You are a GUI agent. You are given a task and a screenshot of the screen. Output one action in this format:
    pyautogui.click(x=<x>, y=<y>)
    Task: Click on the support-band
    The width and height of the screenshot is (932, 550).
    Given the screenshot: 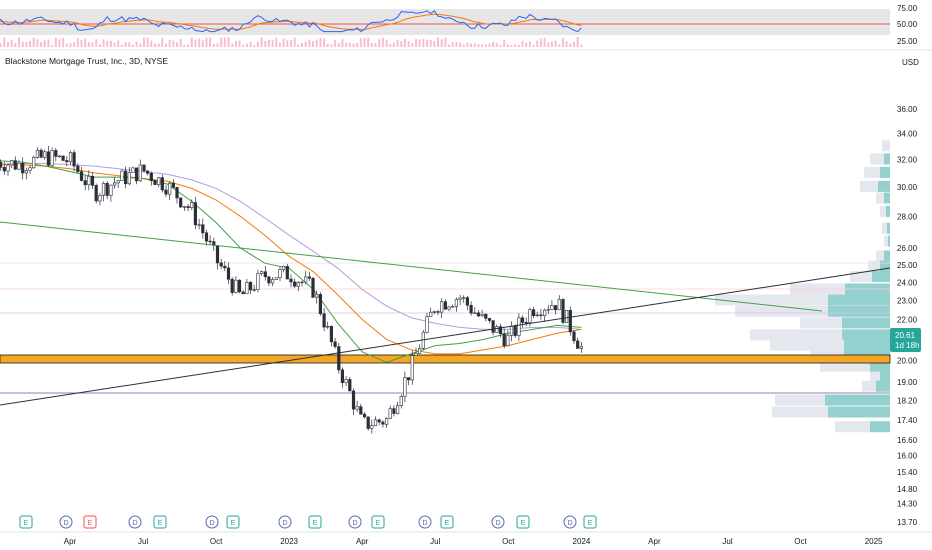 What is the action you would take?
    pyautogui.click(x=445, y=359)
    